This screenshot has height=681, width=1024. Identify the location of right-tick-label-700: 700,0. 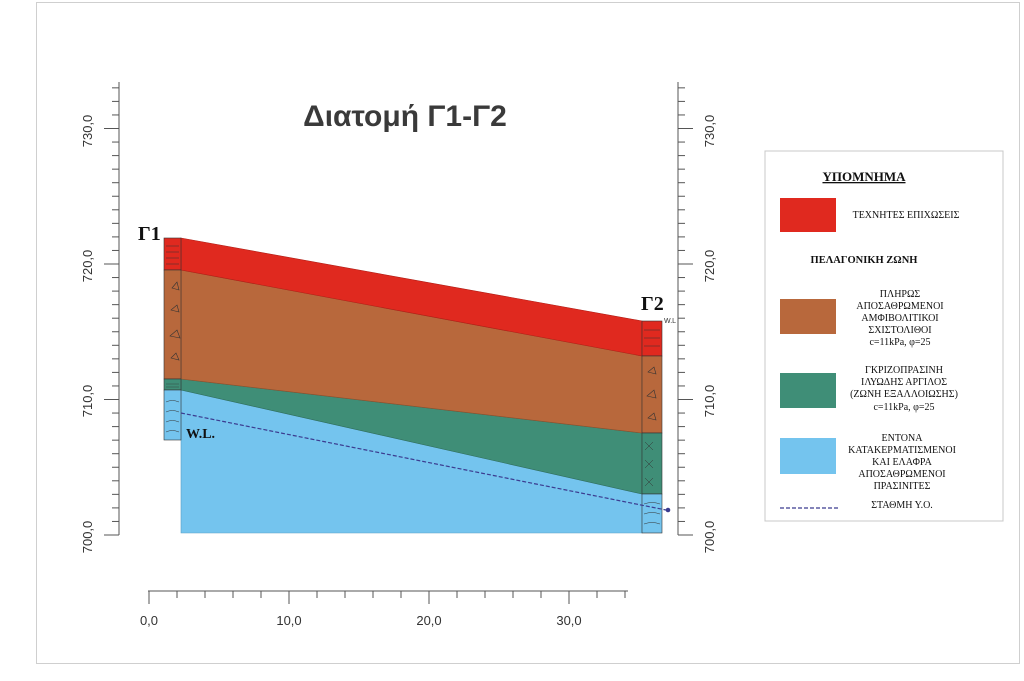
(709, 537).